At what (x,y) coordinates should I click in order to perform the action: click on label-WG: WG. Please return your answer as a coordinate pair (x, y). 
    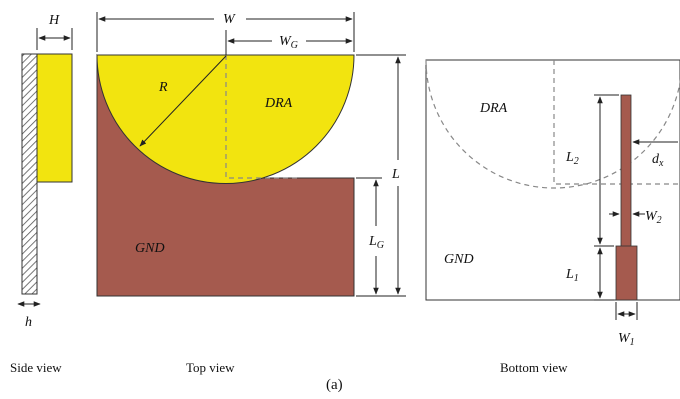
    Looking at the image, I should click on (288, 42).